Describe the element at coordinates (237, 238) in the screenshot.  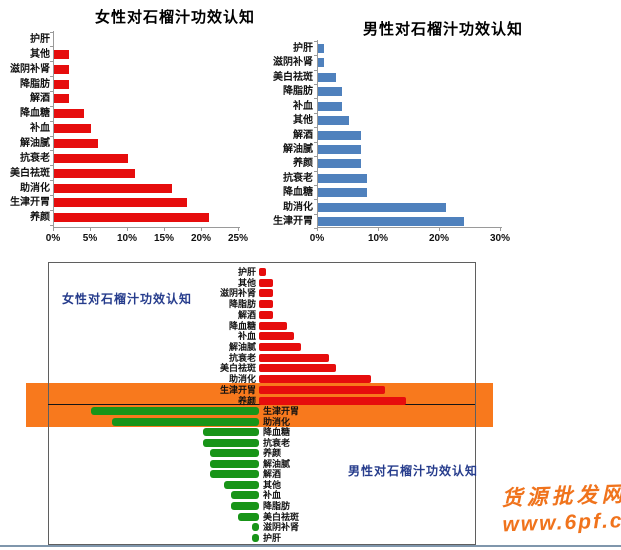
I see `x-tick-label: 25%` at that location.